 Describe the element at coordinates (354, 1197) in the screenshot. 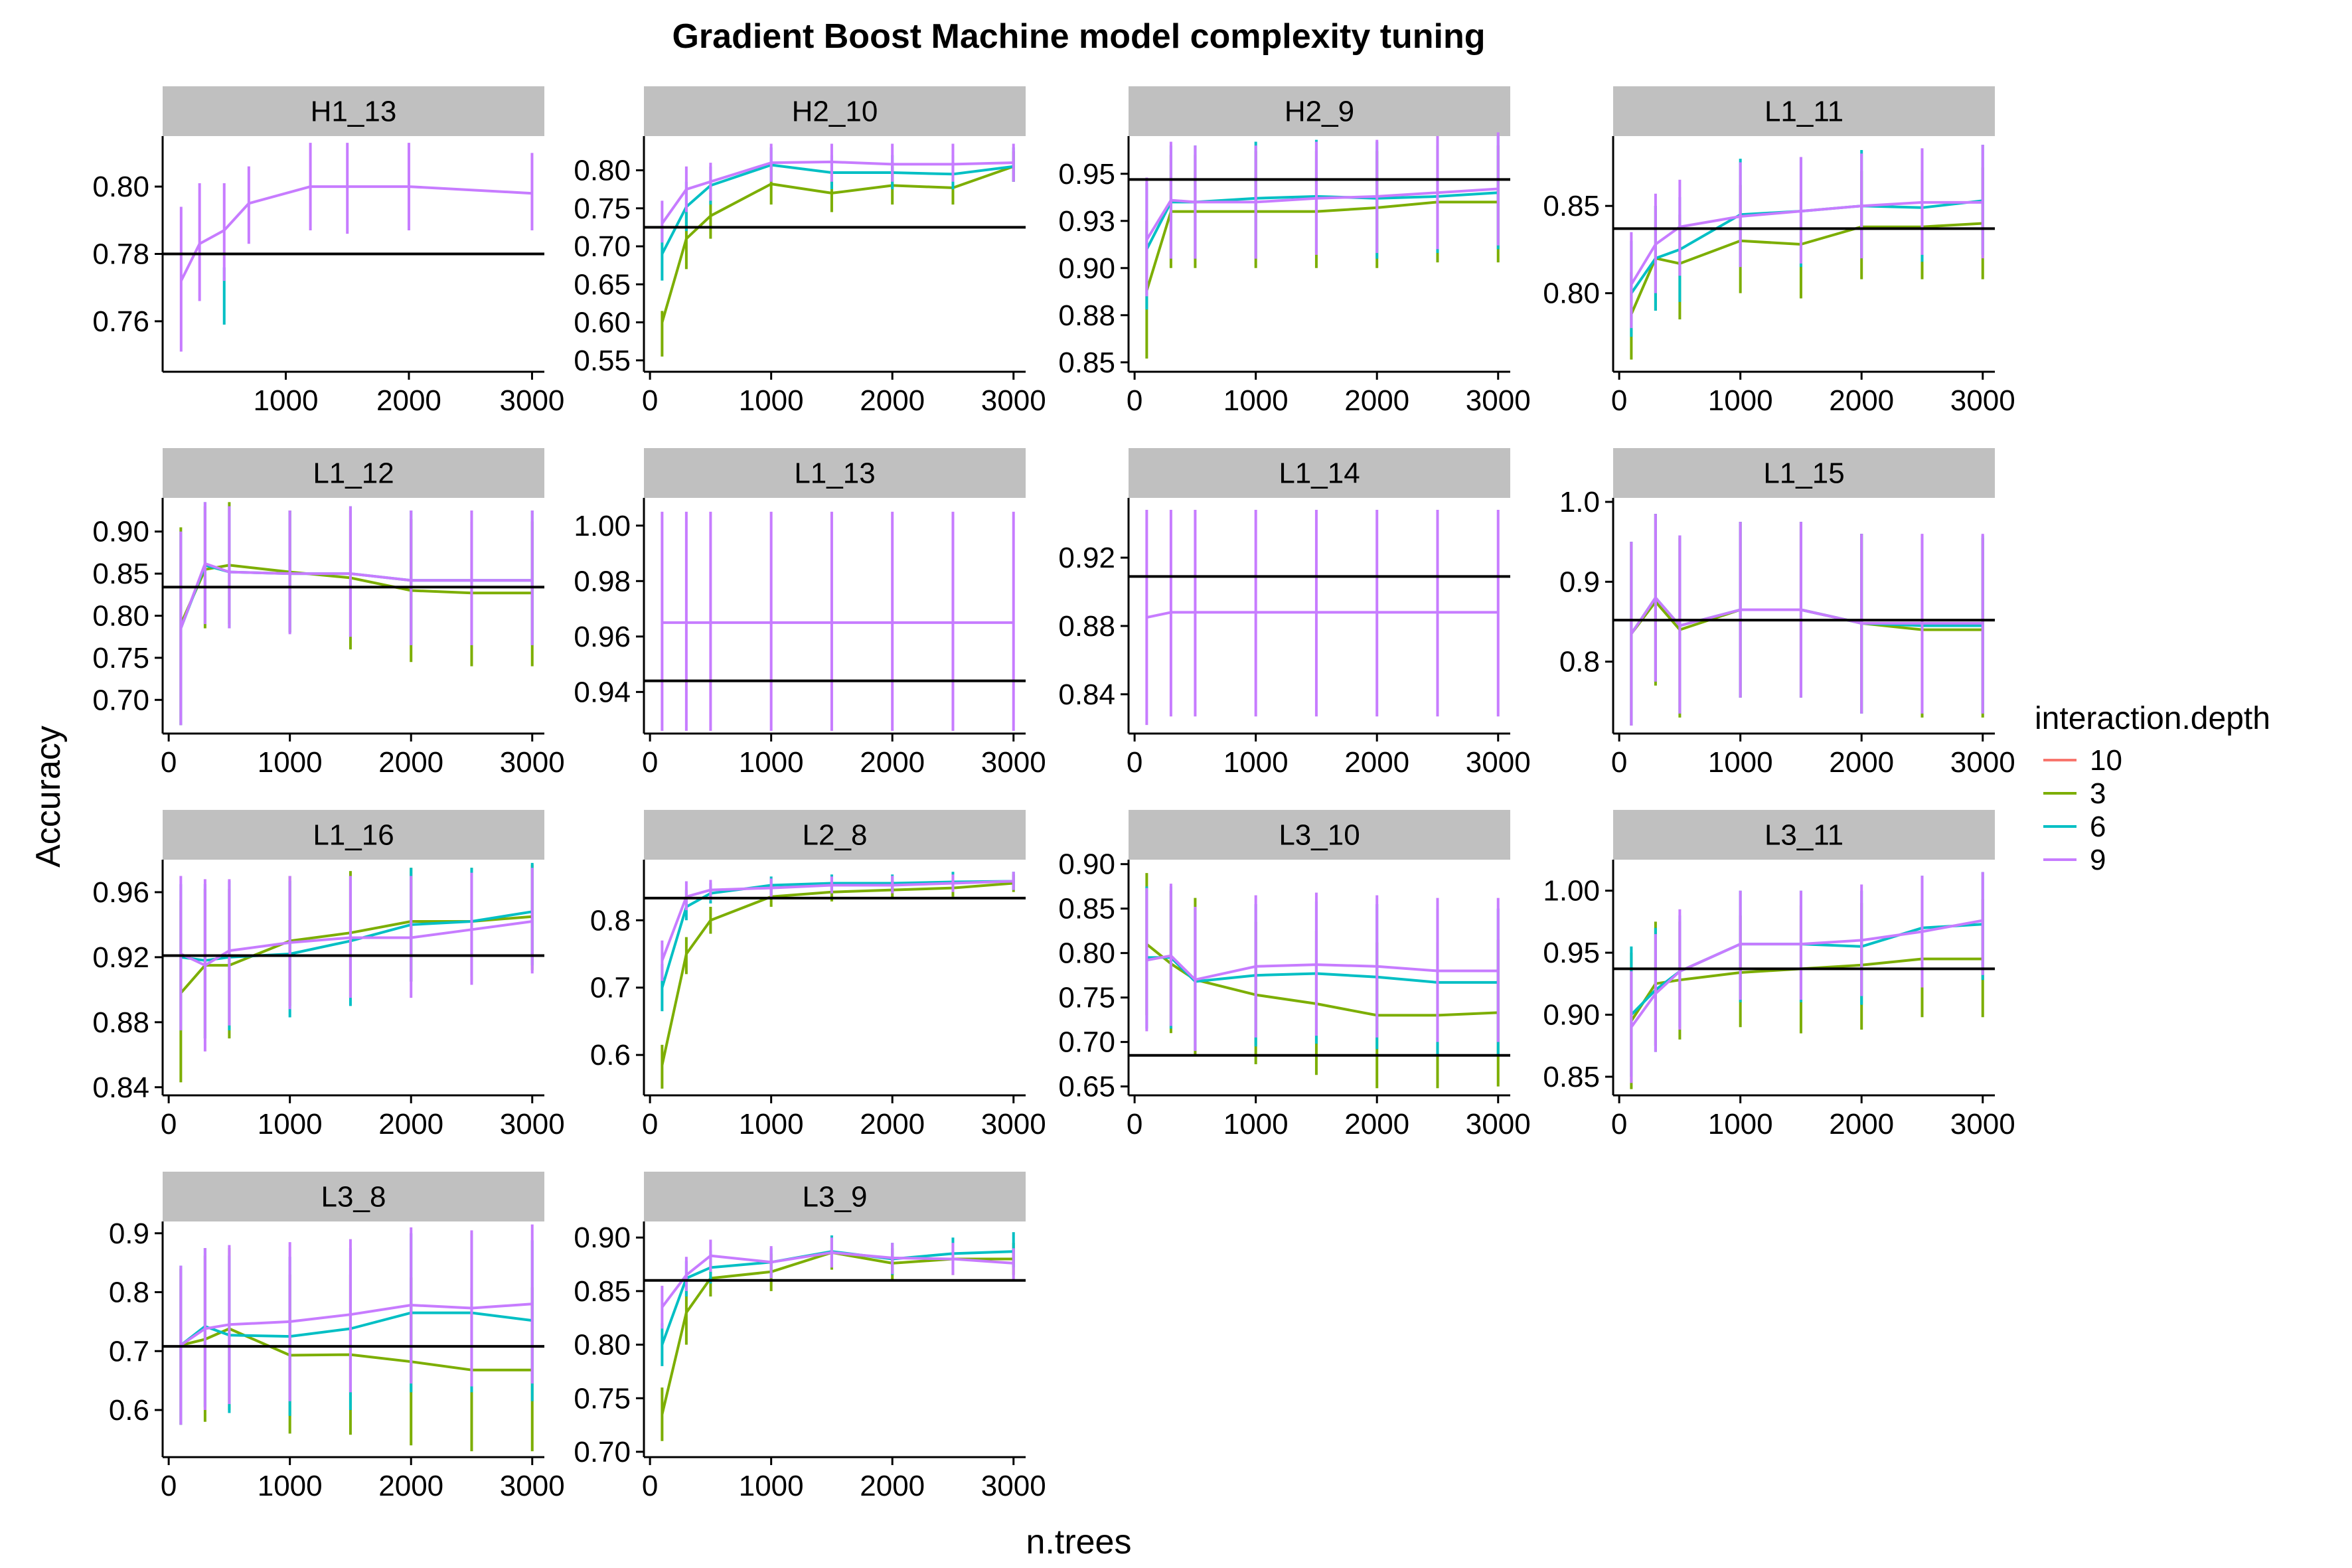

I see `facet-strip-label: L3_8` at that location.